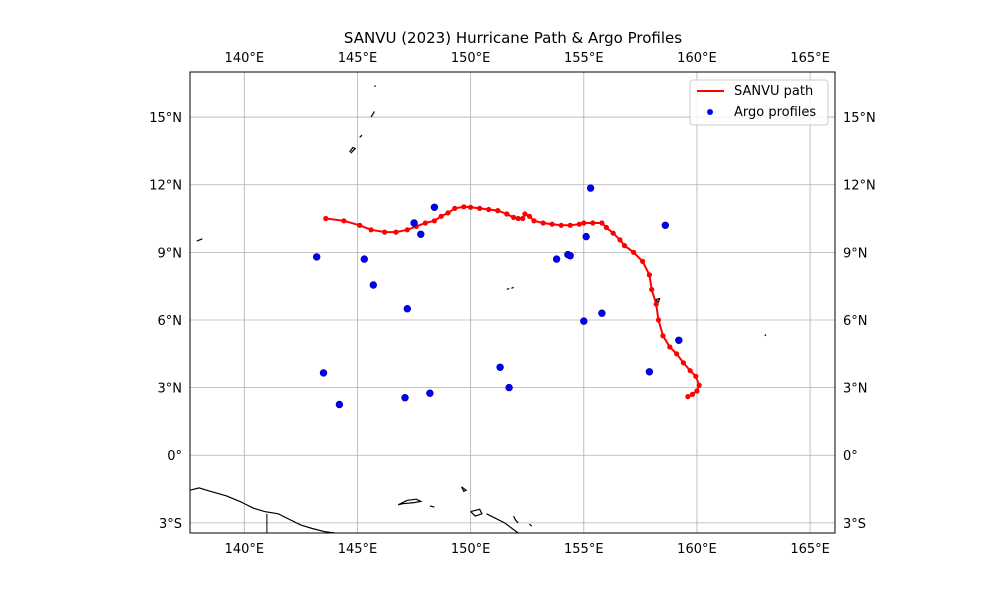 This screenshot has width=1000, height=600. I want to click on lon-tick-label-bottom: 150°E, so click(471, 549).